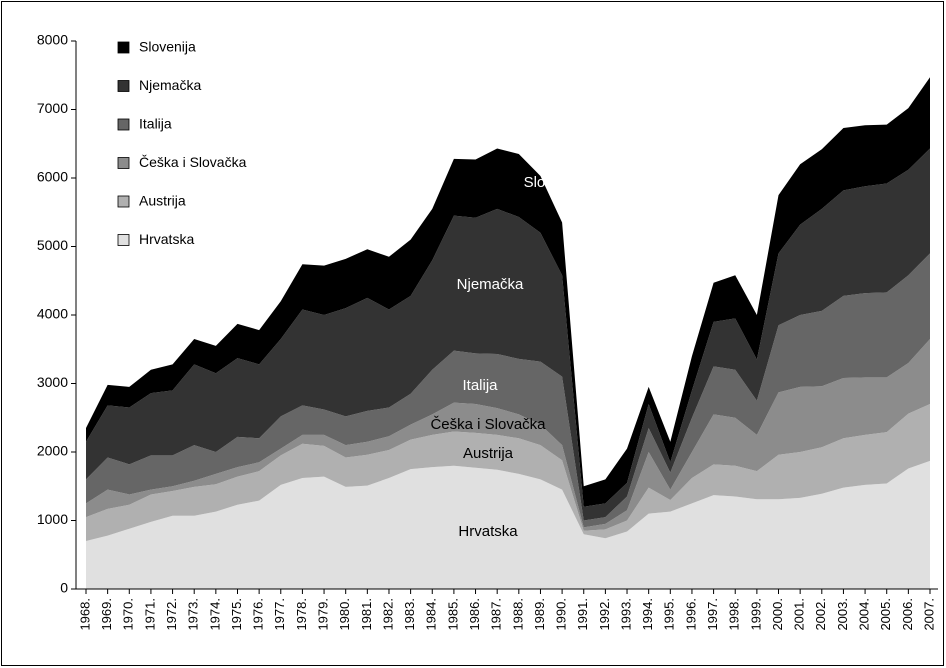  I want to click on x-tick-label: 1987., so click(496, 614).